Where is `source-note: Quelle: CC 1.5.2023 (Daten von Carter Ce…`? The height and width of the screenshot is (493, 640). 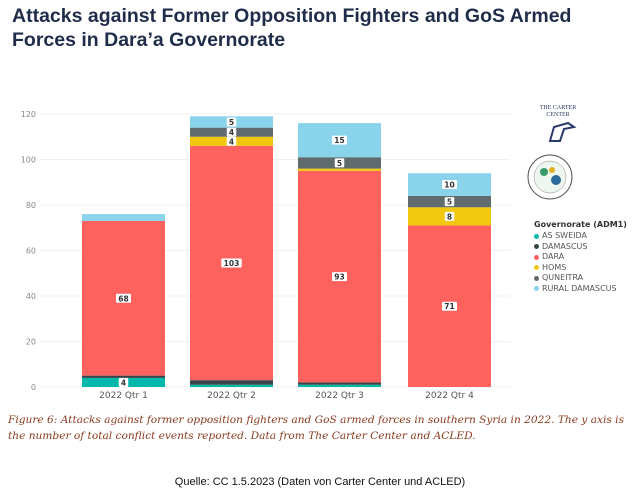 source-note: Quelle: CC 1.5.2023 (Daten von Carter Ce… is located at coordinates (320, 482).